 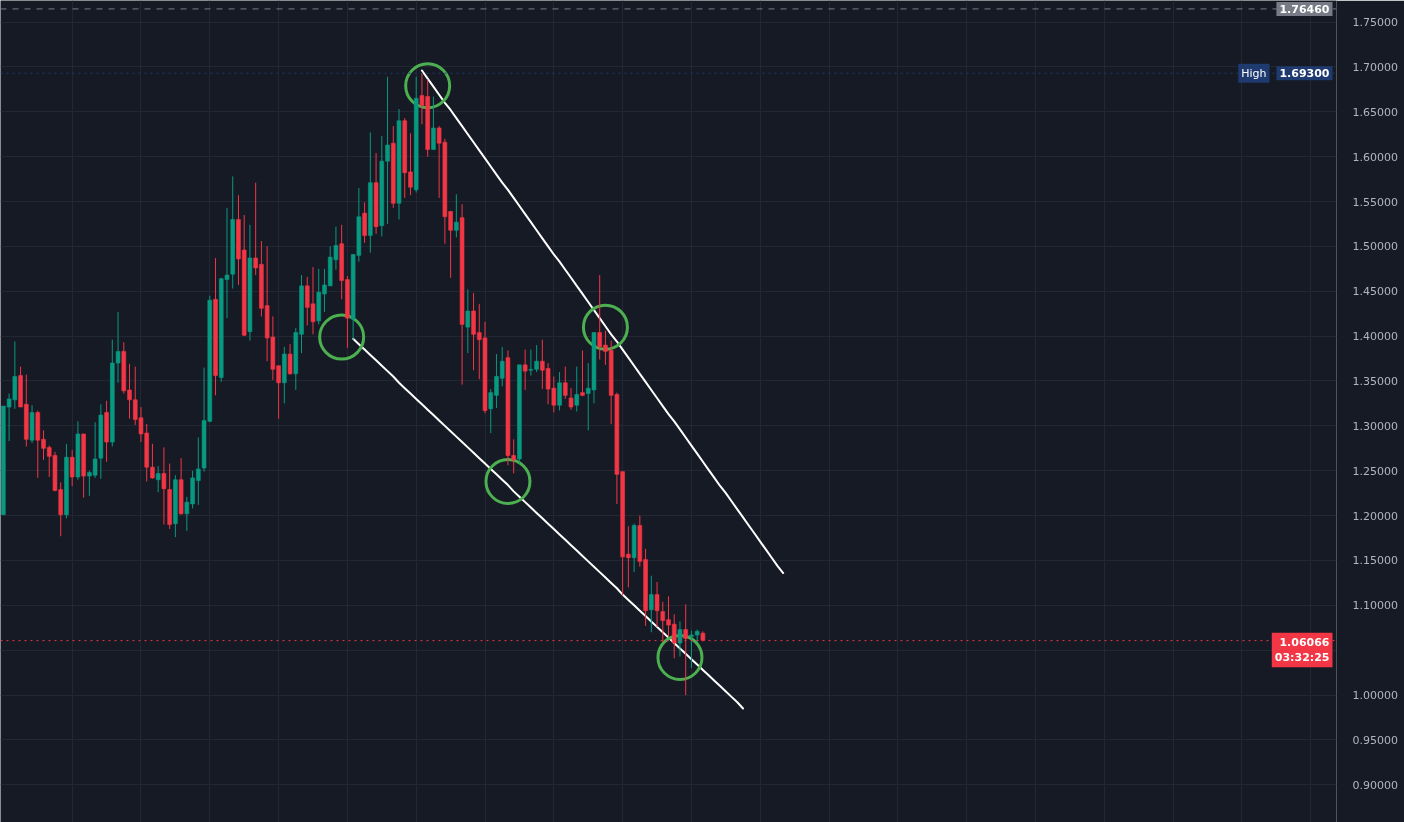 What do you see at coordinates (1375, 67) in the screenshot?
I see `y-tick-label: 1.70000` at bounding box center [1375, 67].